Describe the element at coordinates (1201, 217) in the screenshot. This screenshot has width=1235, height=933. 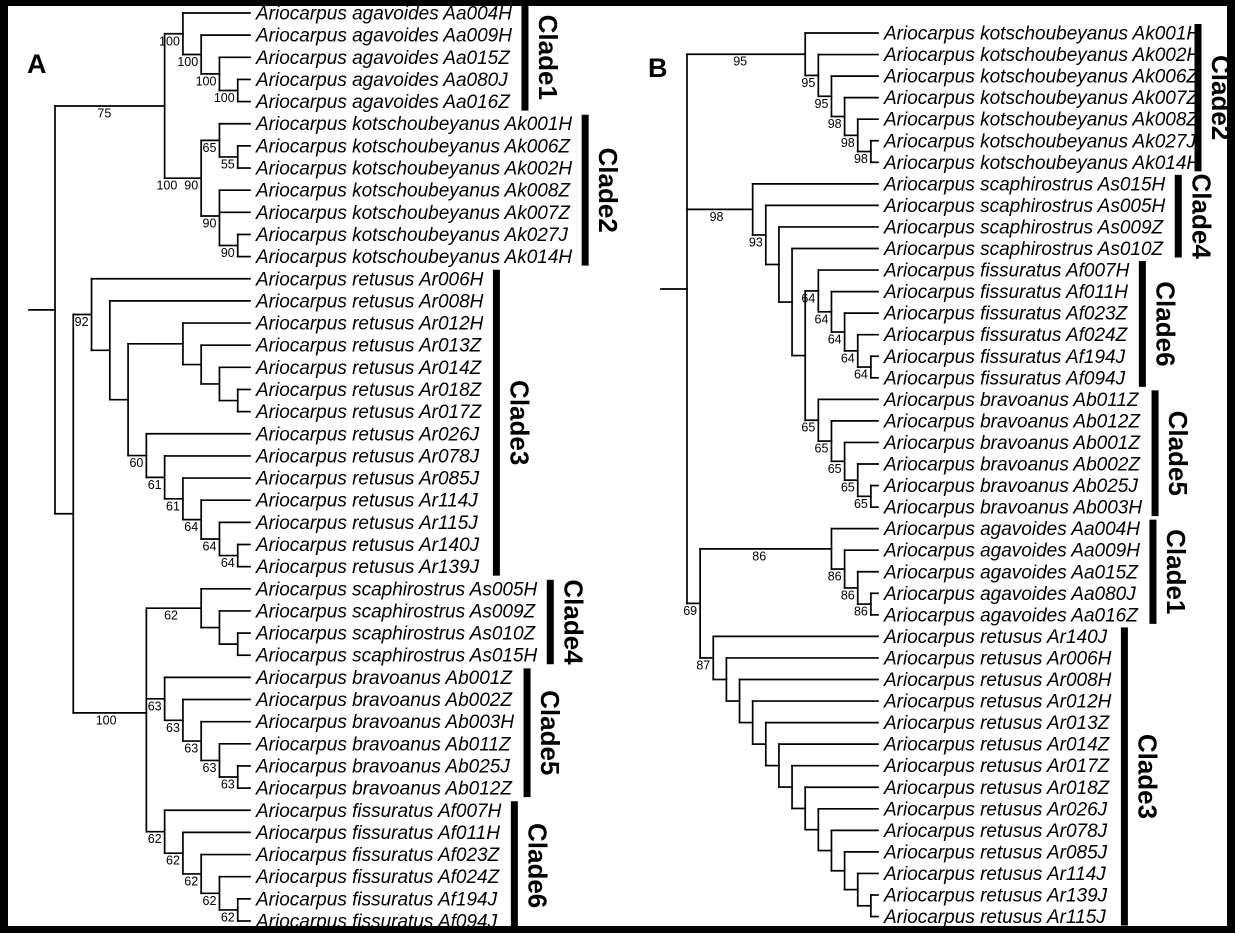
I see `clade-label: Clade4` at that location.